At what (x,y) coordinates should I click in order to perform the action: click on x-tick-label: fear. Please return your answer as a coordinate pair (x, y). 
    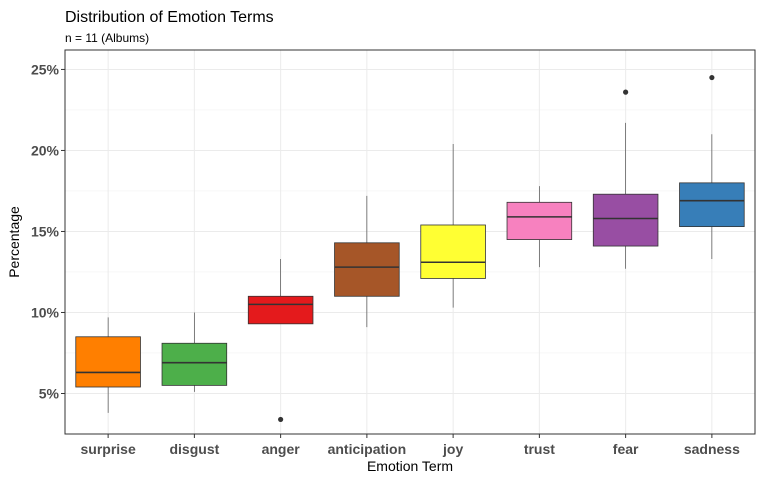
    Looking at the image, I should click on (626, 449).